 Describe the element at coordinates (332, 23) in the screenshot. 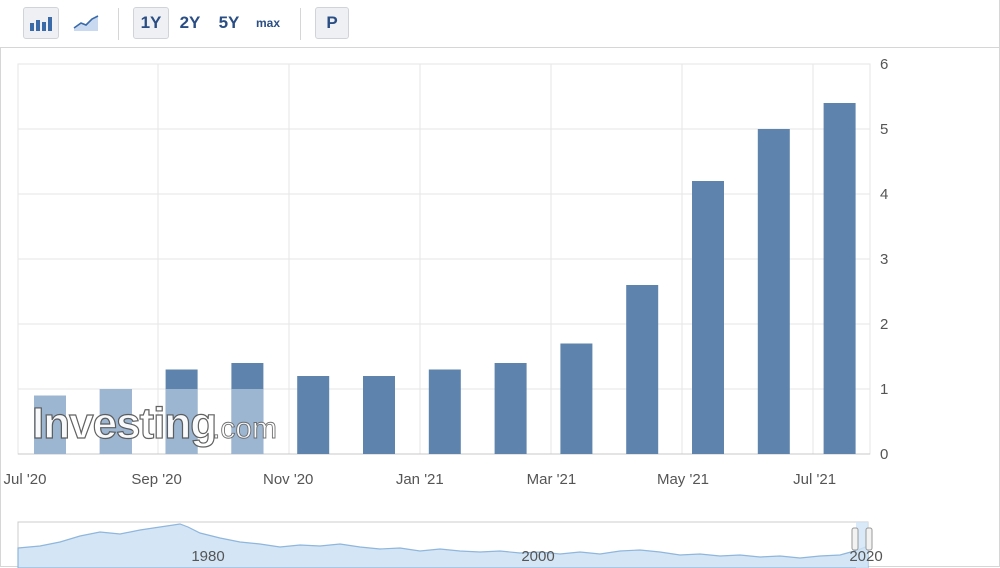

I see `p-button: P` at that location.